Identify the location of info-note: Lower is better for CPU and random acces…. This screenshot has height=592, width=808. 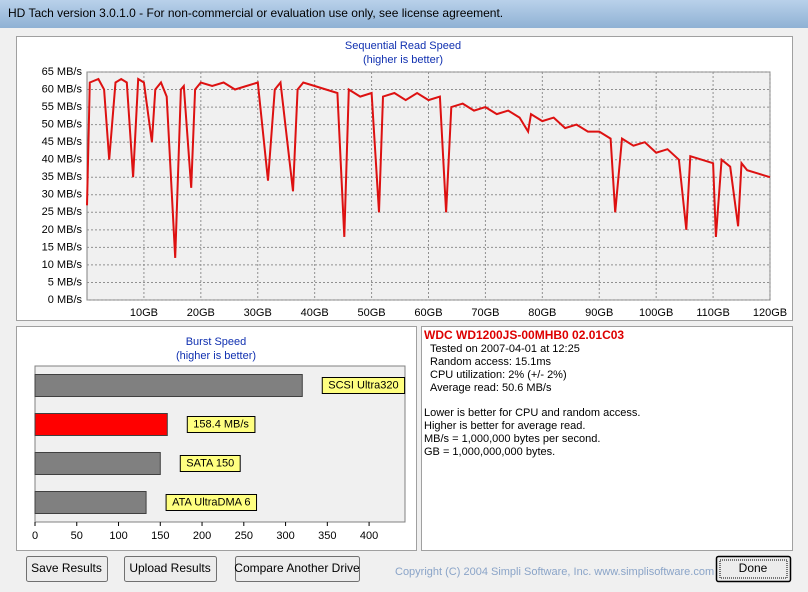
(532, 413).